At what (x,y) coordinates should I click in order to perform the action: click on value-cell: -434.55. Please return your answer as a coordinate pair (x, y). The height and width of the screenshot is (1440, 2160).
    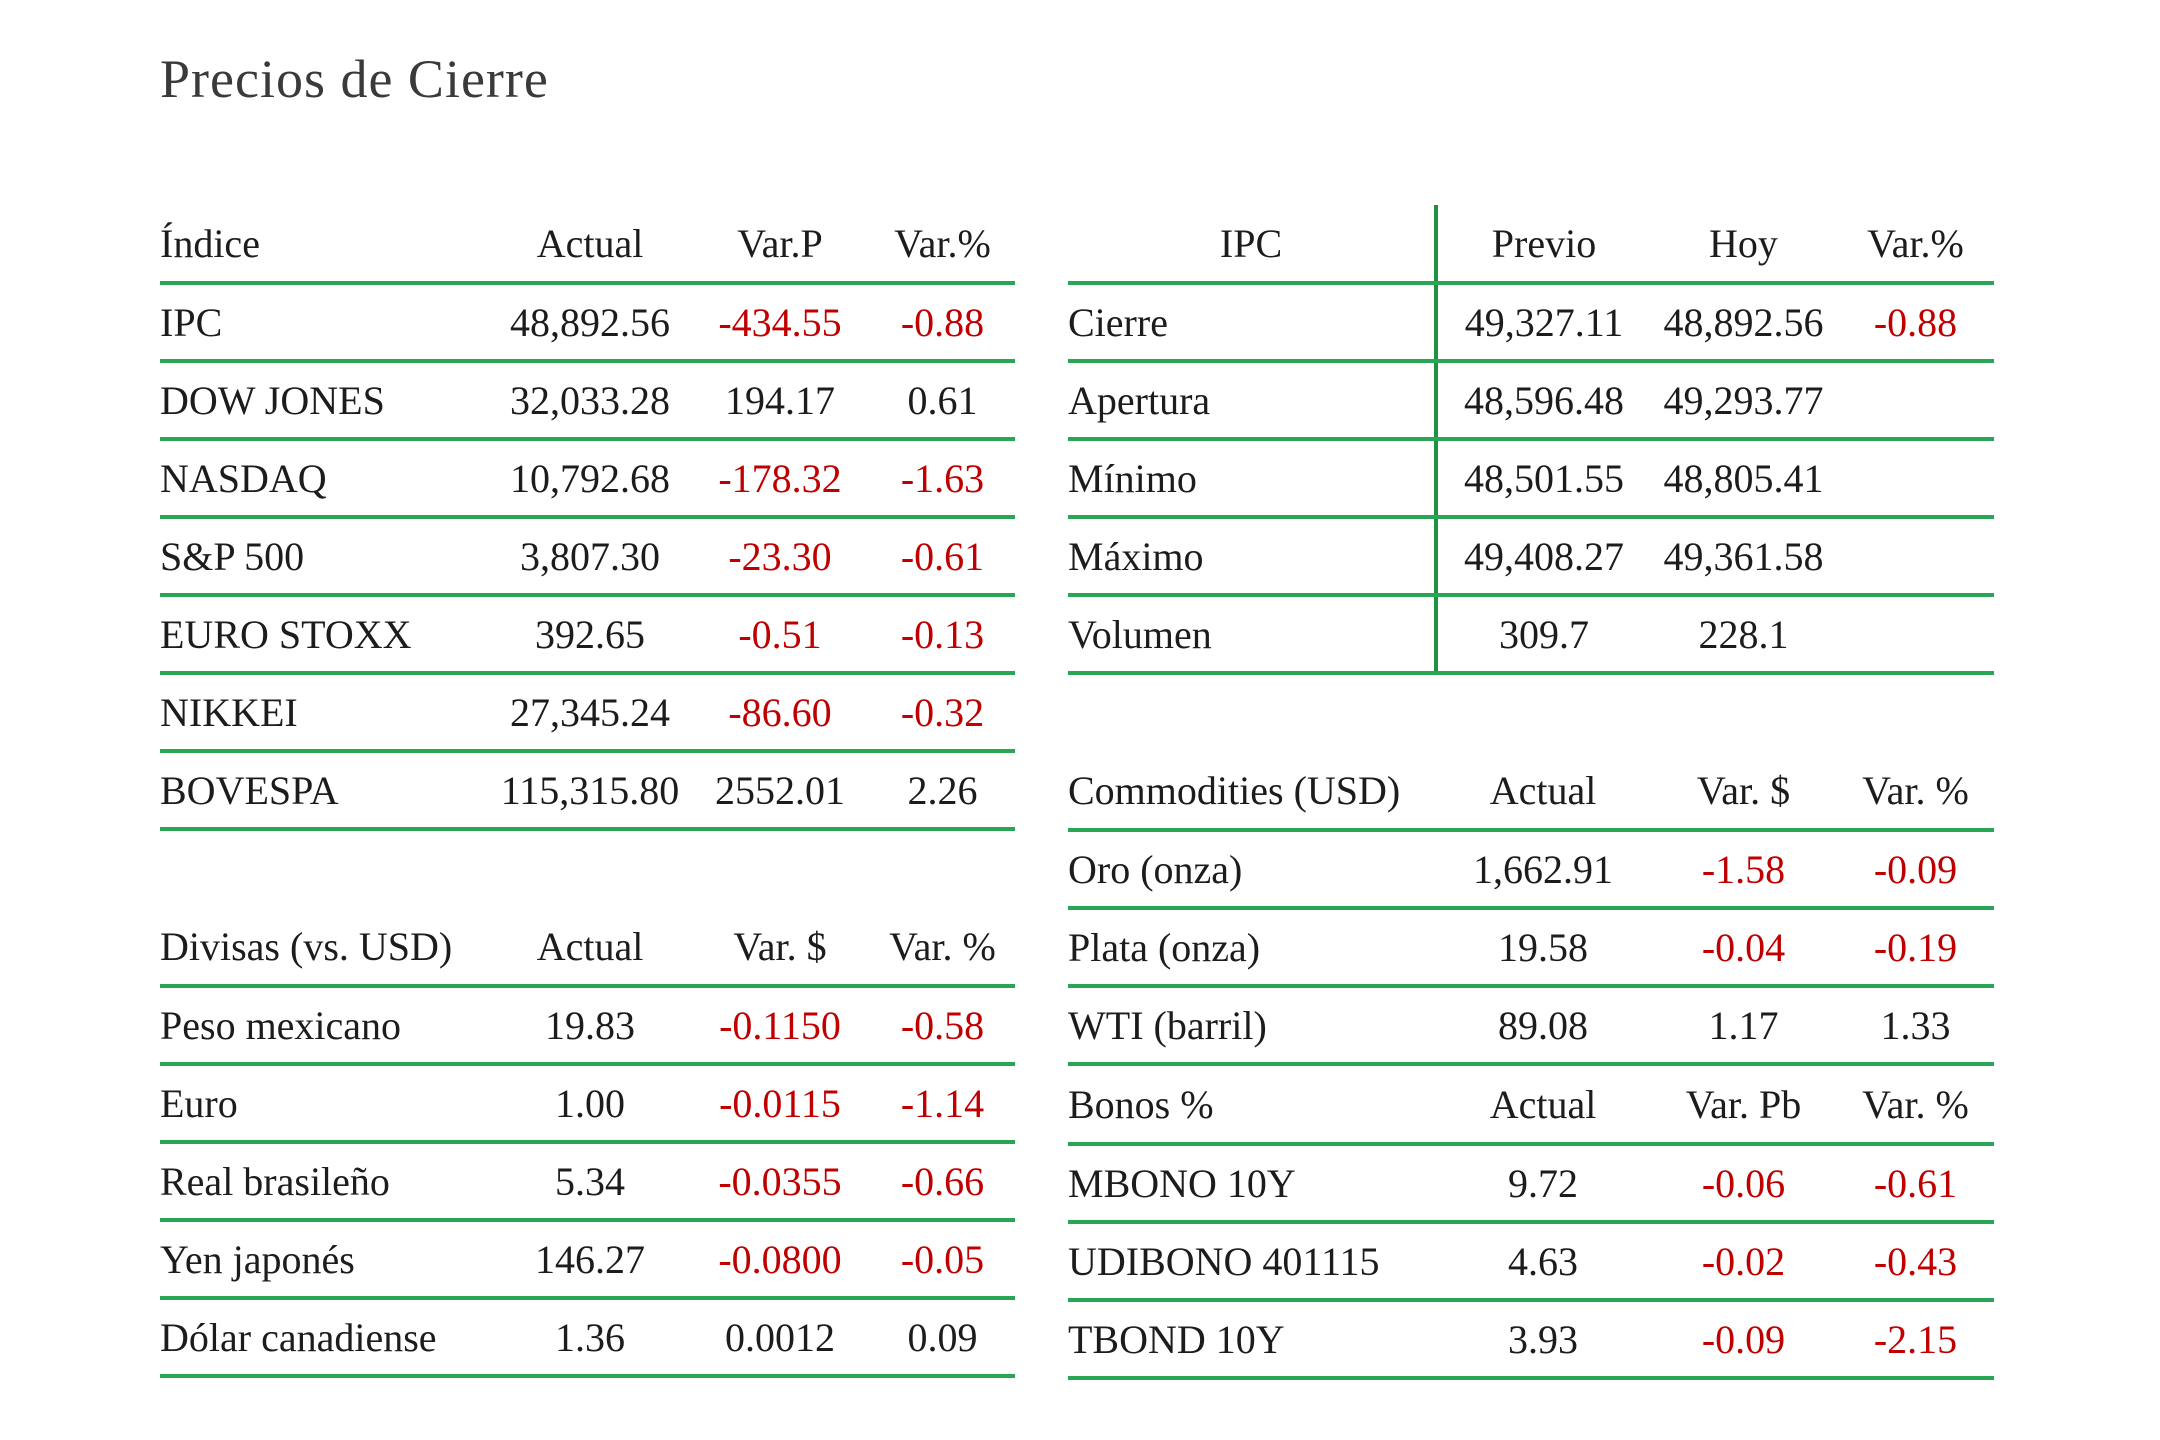
    Looking at the image, I should click on (780, 323).